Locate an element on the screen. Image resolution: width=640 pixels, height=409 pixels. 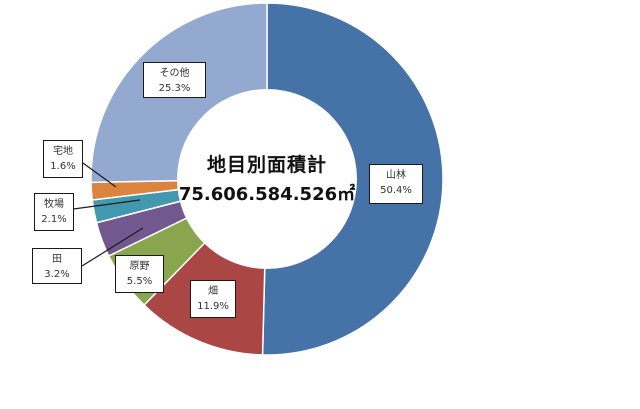
label-name: 畑 is located at coordinates (213, 291).